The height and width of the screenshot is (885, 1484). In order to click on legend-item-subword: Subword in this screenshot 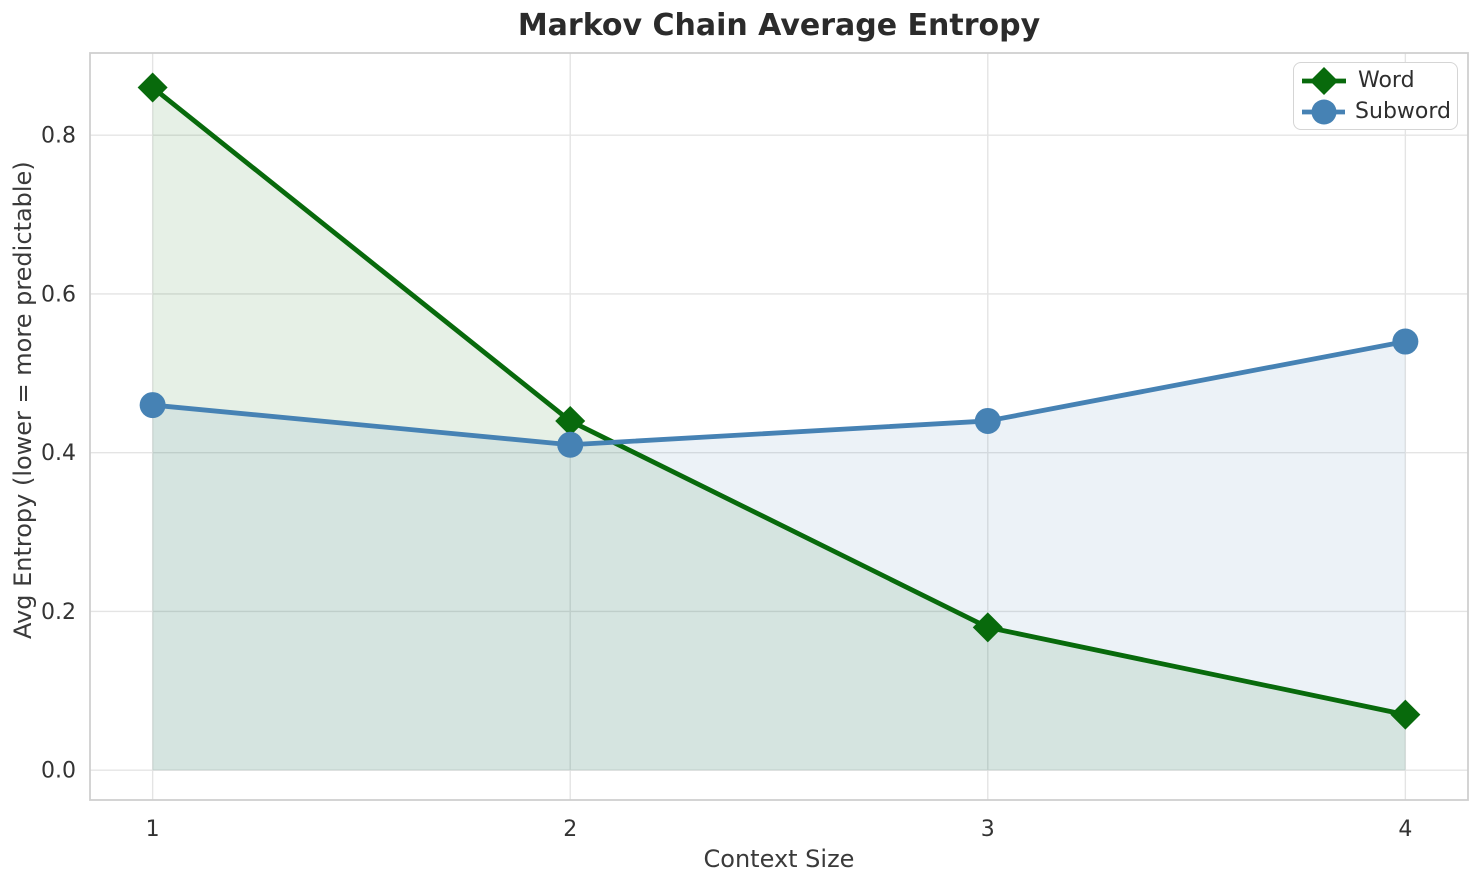, I will do `click(1375, 112)`.